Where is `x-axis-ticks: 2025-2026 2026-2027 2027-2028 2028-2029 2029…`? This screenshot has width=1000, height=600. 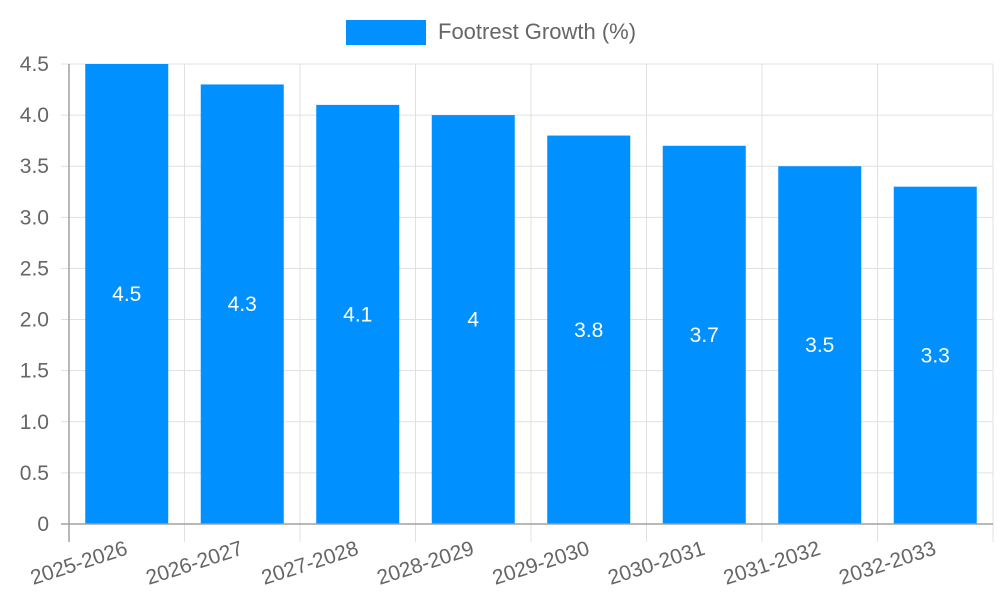
x-axis-ticks: 2025-2026 2026-2027 2027-2028 2028-2029 2029… is located at coordinates (483, 563).